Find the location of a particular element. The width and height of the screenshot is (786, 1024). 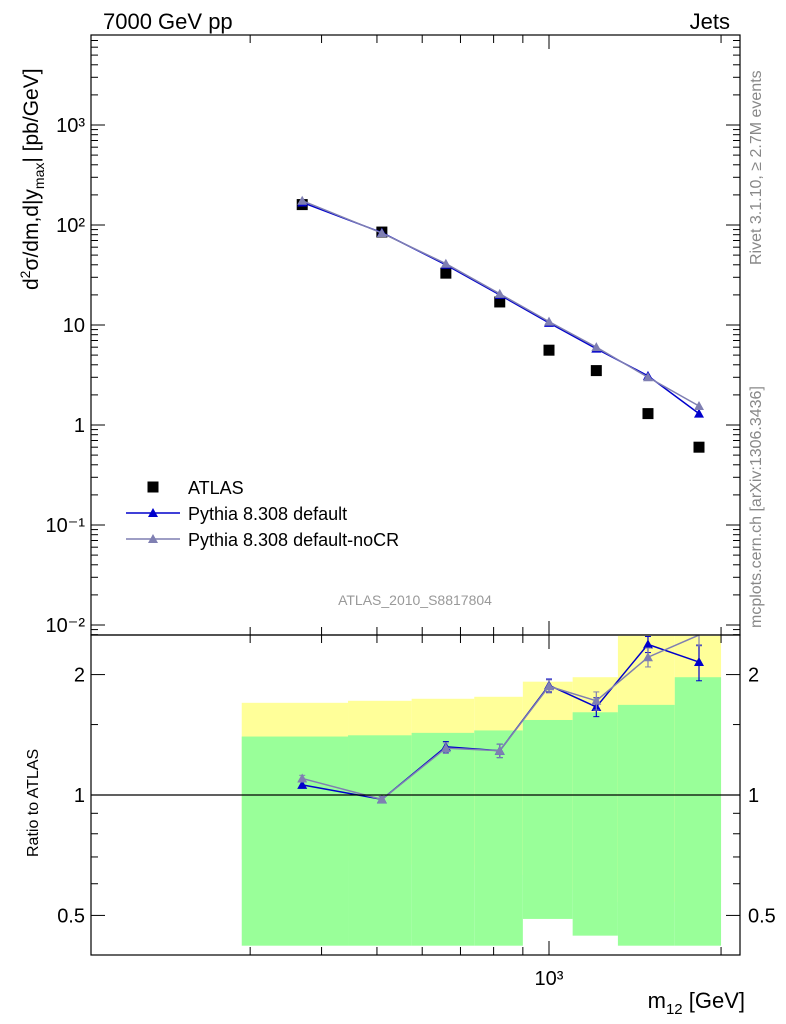

ratio-y-tick-label: 0.5 is located at coordinates (71, 916).